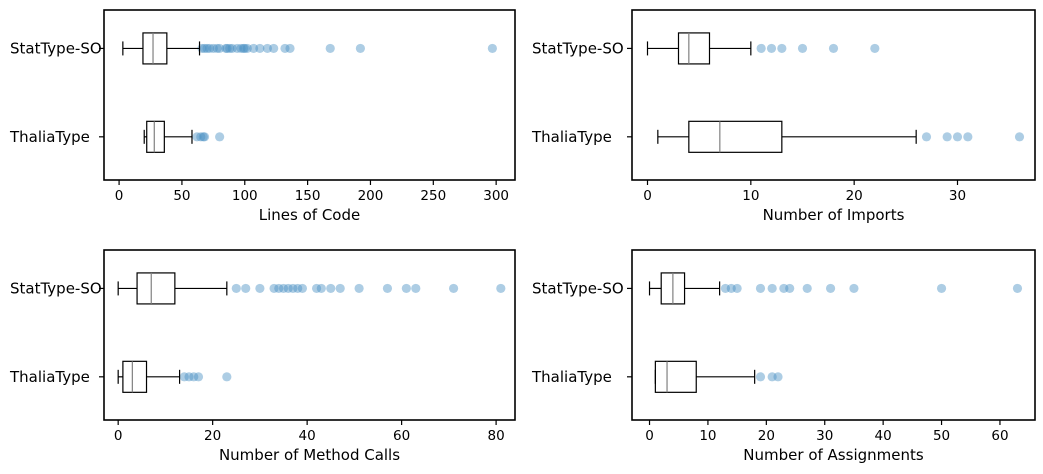 This screenshot has width=1043, height=474. I want to click on x-tick-label: 80, so click(496, 436).